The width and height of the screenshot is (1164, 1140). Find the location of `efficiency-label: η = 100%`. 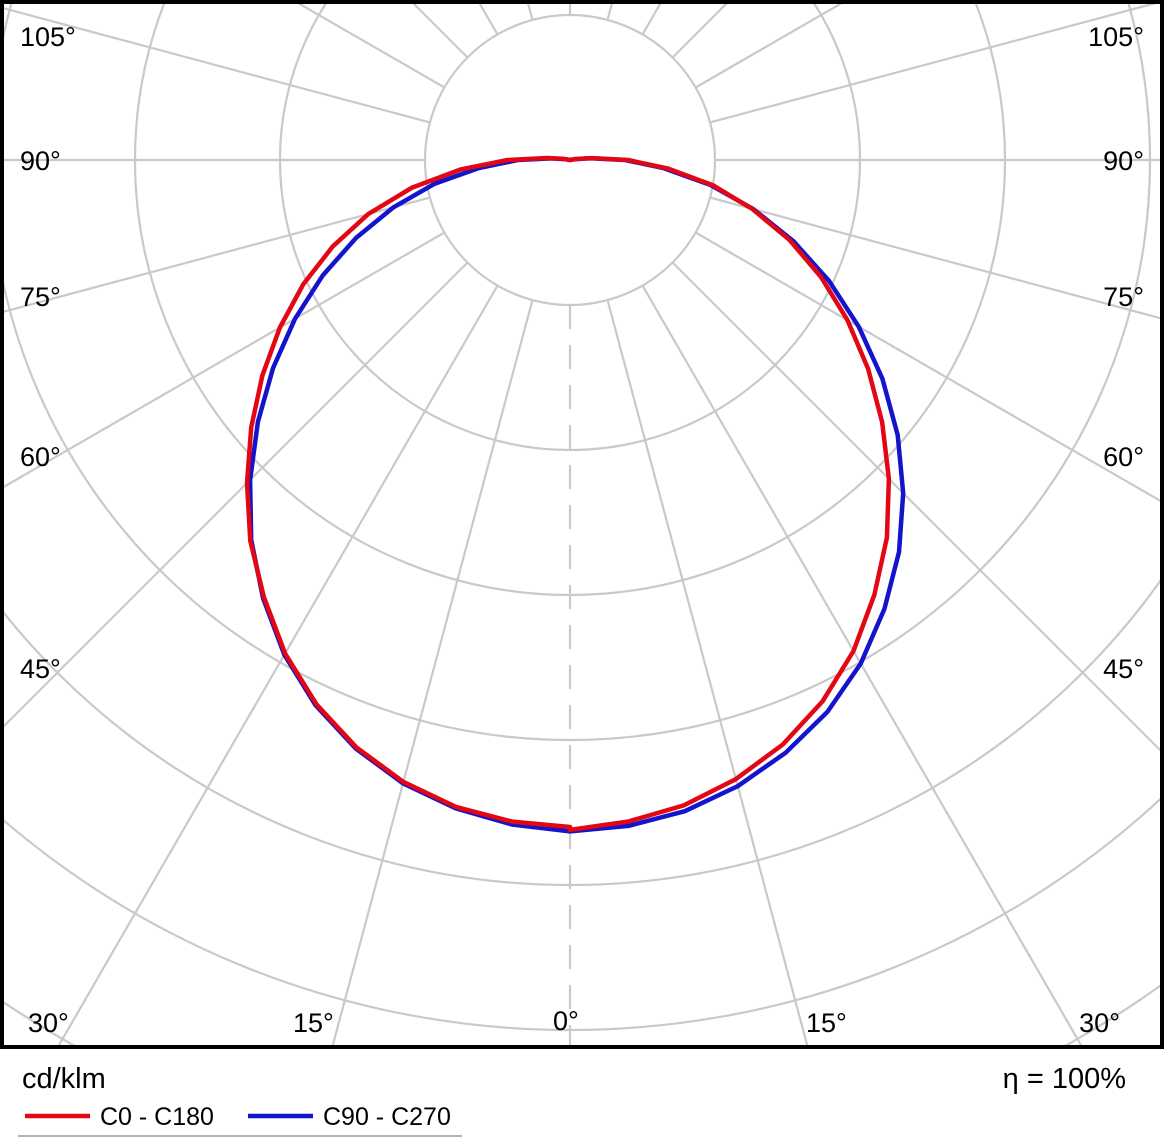

efficiency-label: η = 100% is located at coordinates (1064, 1079).